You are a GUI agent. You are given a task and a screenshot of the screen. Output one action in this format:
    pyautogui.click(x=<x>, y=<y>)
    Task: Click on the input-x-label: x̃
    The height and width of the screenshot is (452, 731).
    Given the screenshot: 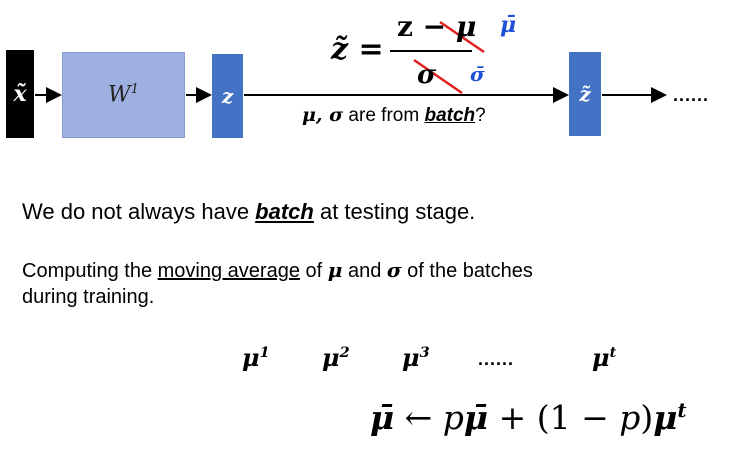 What is the action you would take?
    pyautogui.click(x=20, y=94)
    